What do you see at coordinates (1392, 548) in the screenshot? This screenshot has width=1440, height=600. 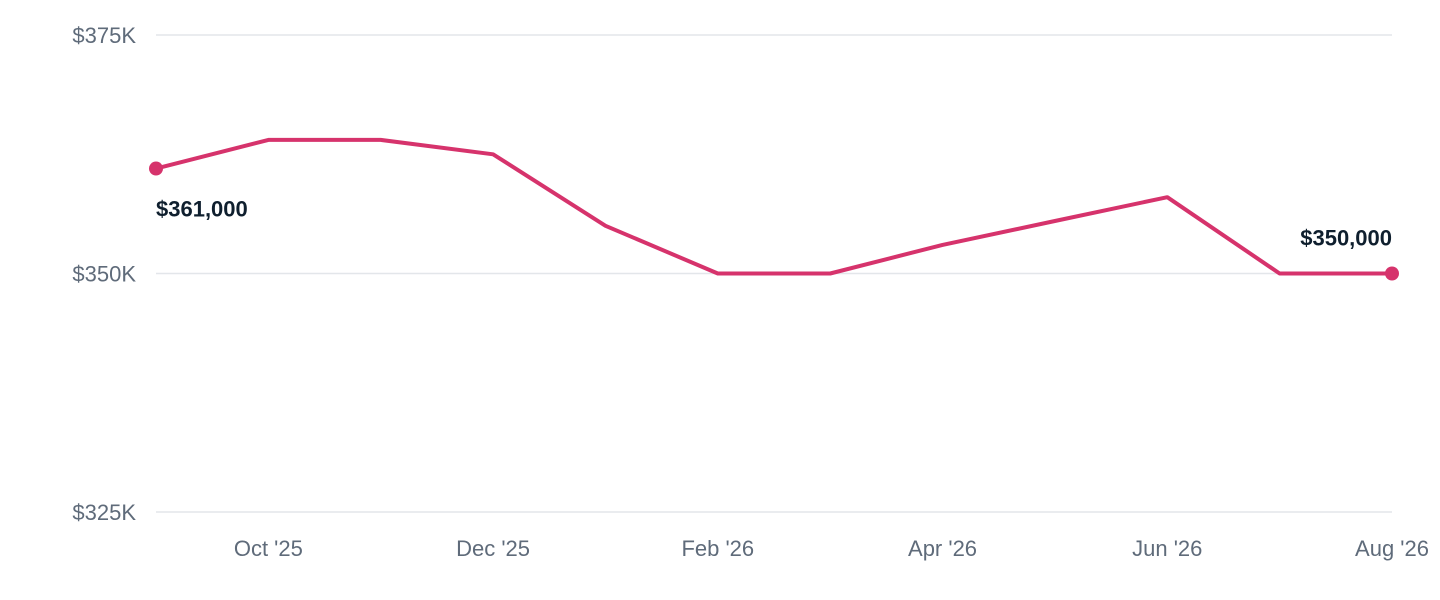 I see `x-tick-label: Aug '26` at bounding box center [1392, 548].